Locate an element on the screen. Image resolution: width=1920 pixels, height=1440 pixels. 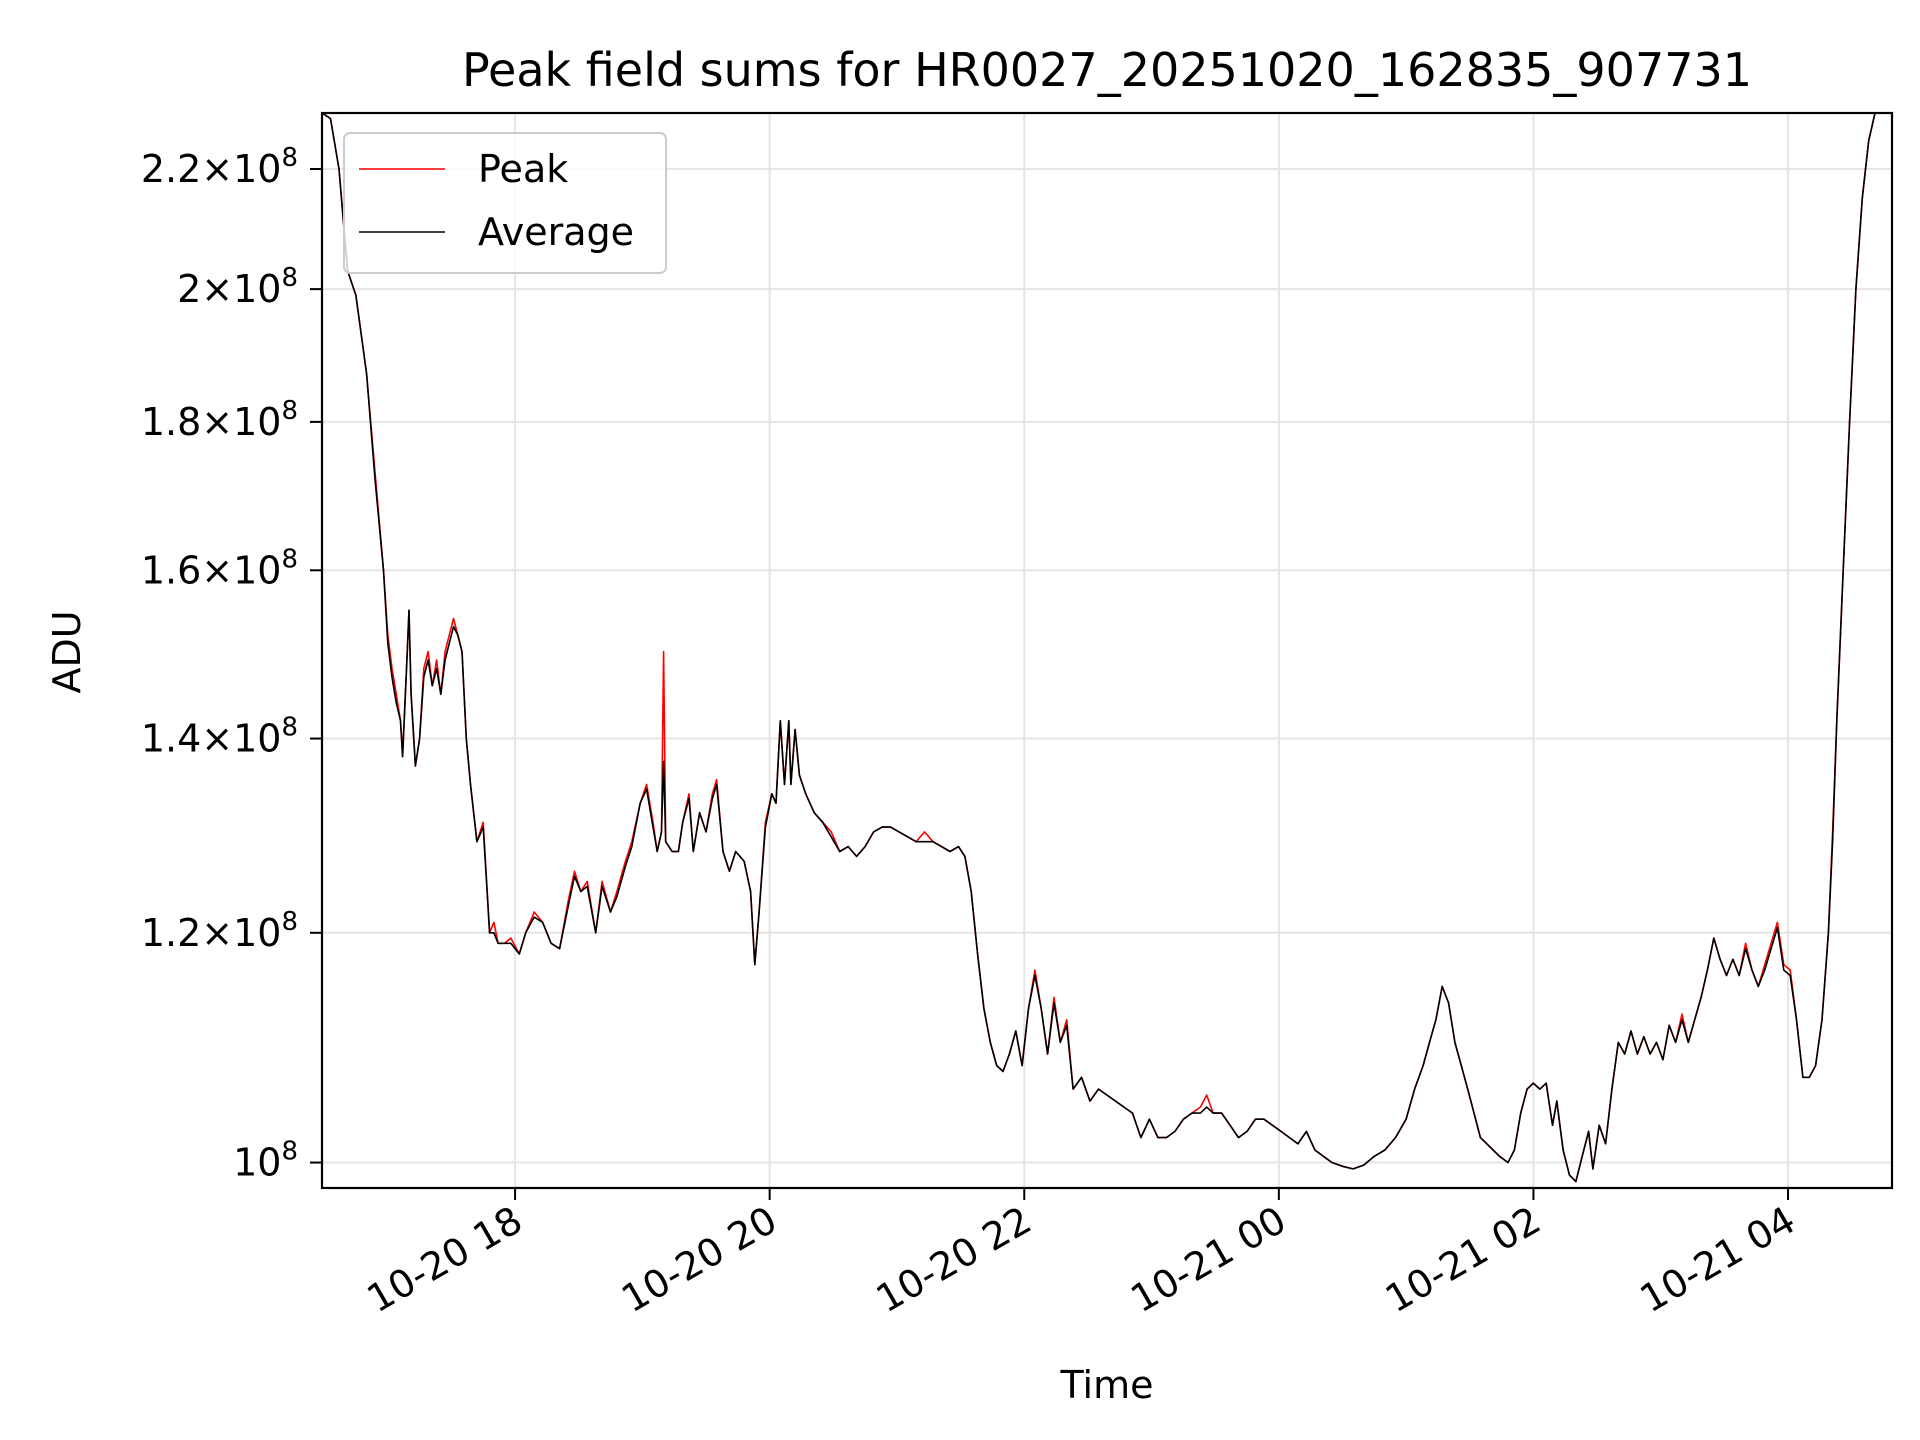
y-tick-label: 1.6×108 is located at coordinates (219, 568).